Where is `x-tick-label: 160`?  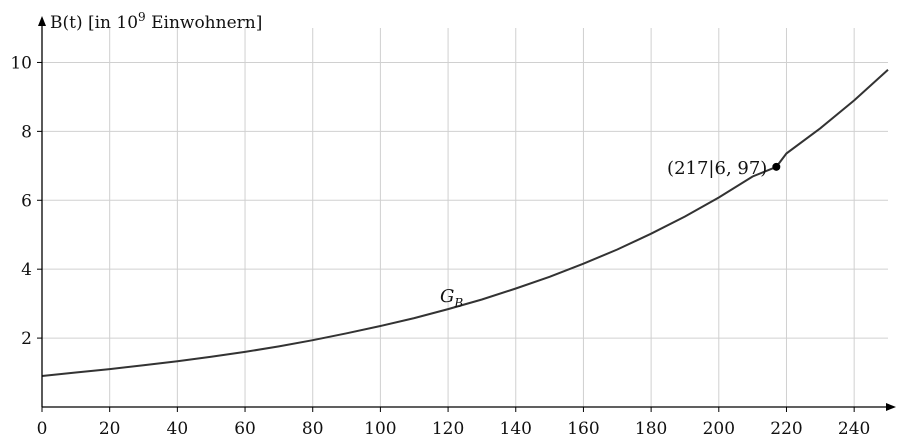
x-tick-label: 160 is located at coordinates (583, 428).